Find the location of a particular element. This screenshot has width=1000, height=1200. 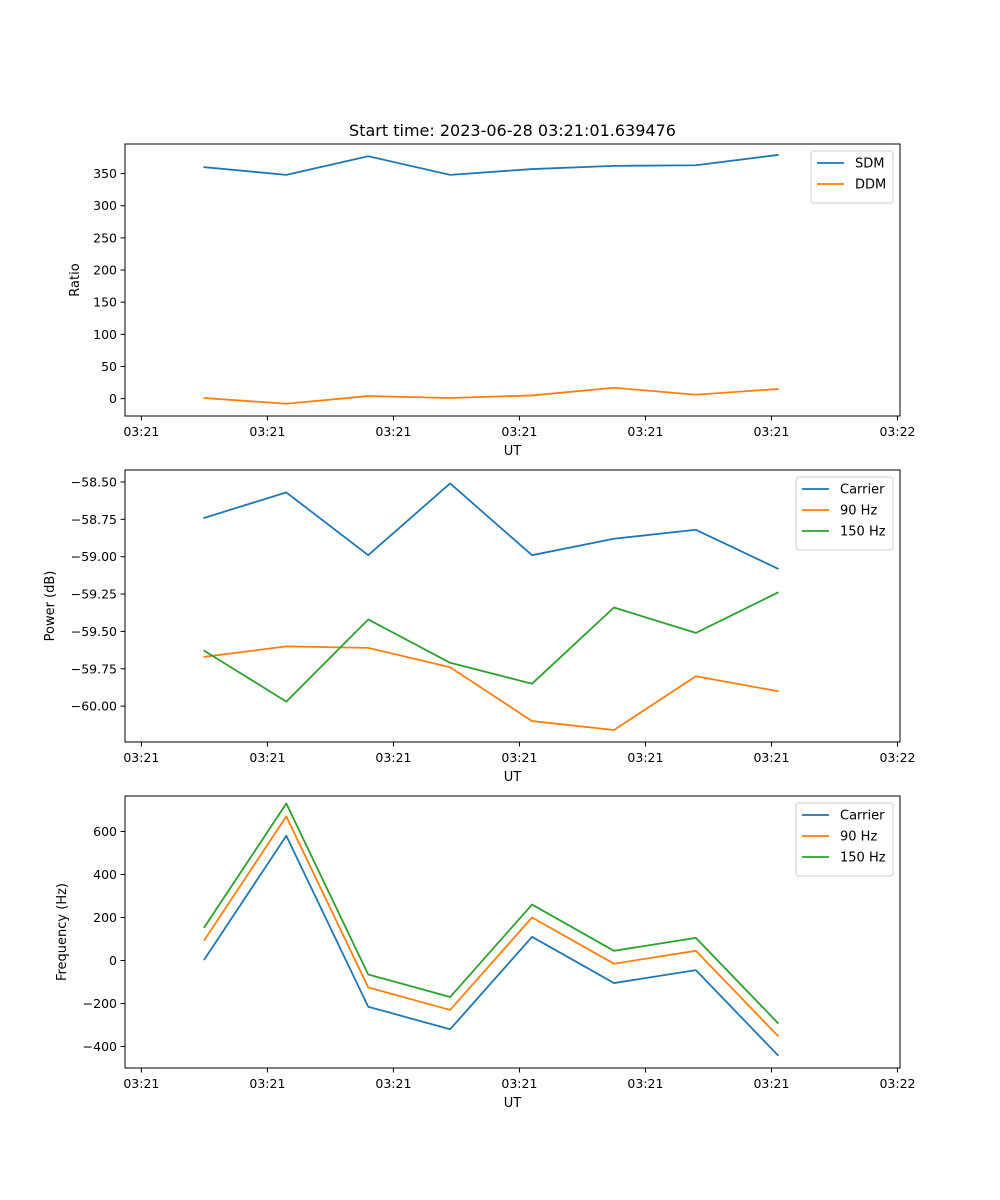

y-tick-label: 100 is located at coordinates (105, 334).